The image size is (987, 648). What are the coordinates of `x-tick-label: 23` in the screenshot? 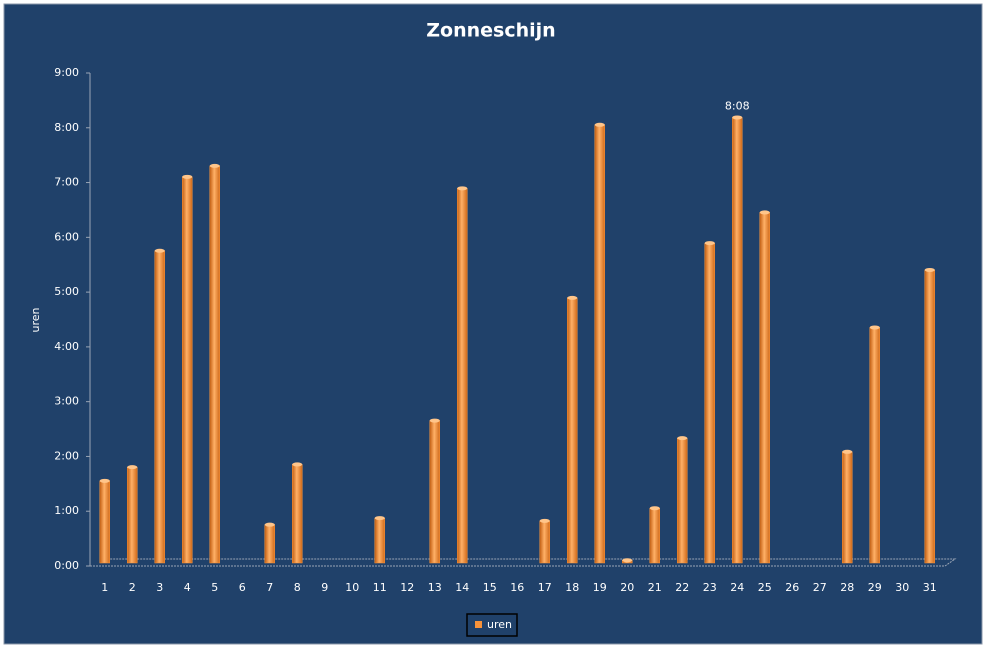 It's located at (710, 587).